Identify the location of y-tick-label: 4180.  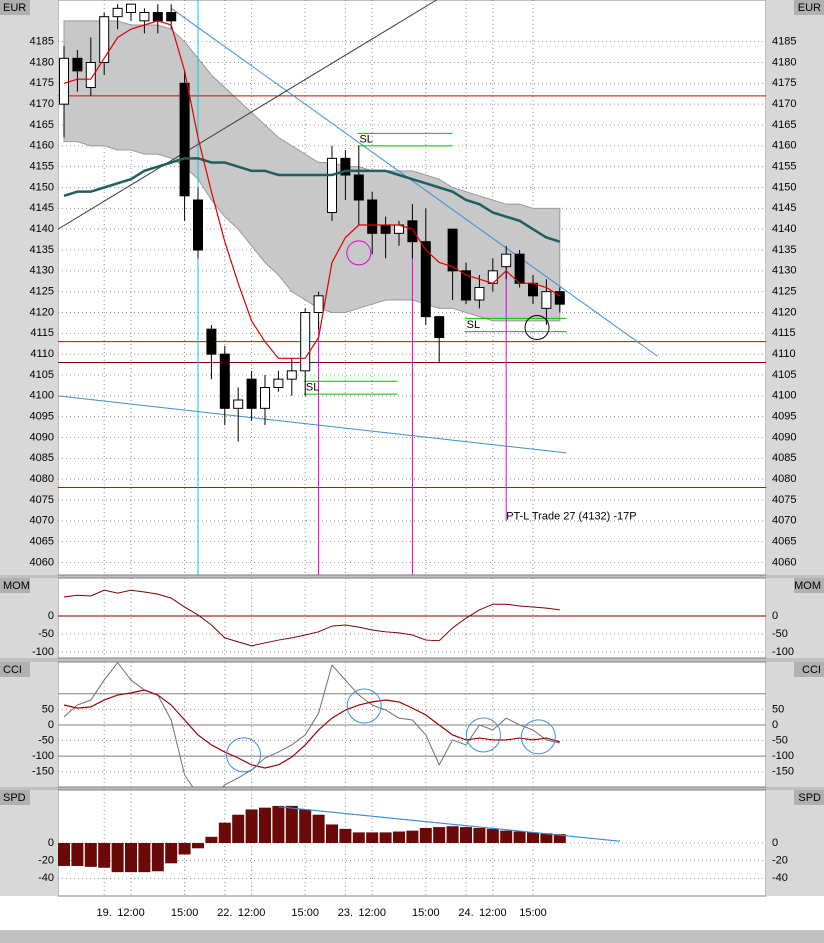
(784, 62).